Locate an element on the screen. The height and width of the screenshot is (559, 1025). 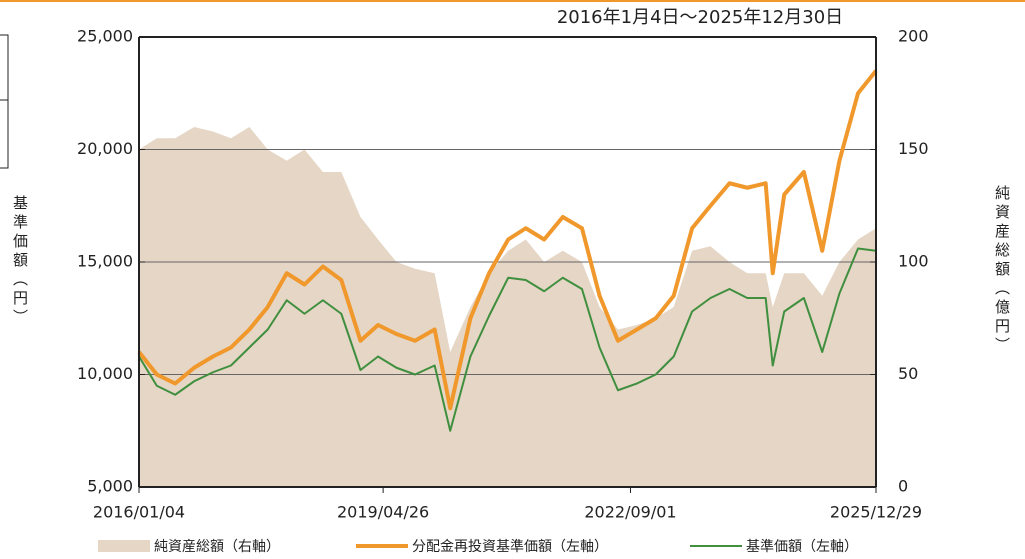
subtitle: 2016年1月4日～2025年12月30日 is located at coordinates (700, 17).